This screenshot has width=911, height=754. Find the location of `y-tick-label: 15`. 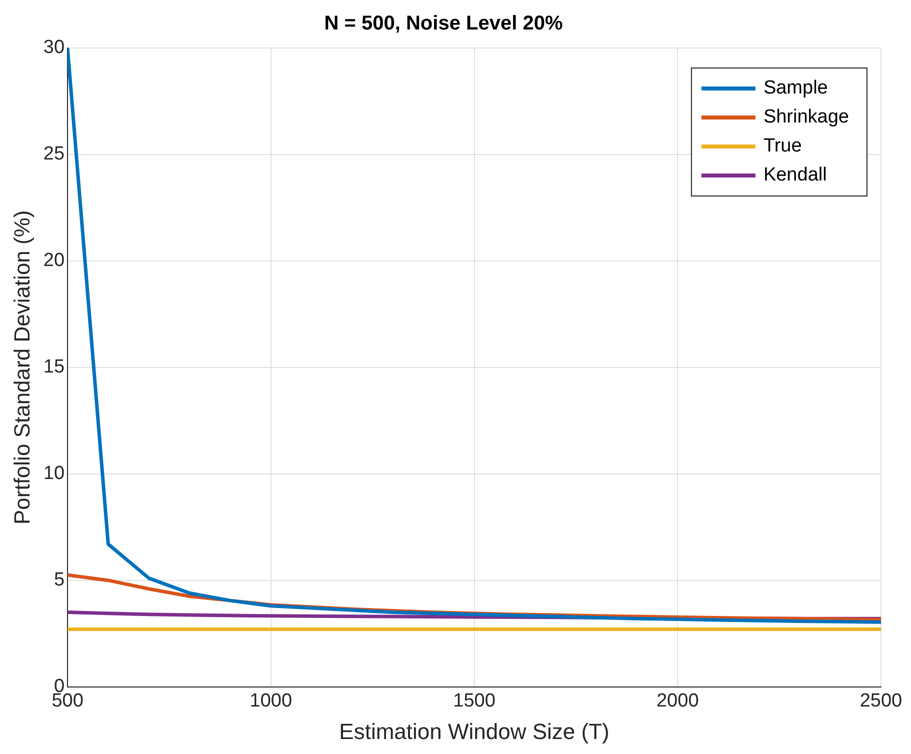

y-tick-label: 15 is located at coordinates (54, 367).